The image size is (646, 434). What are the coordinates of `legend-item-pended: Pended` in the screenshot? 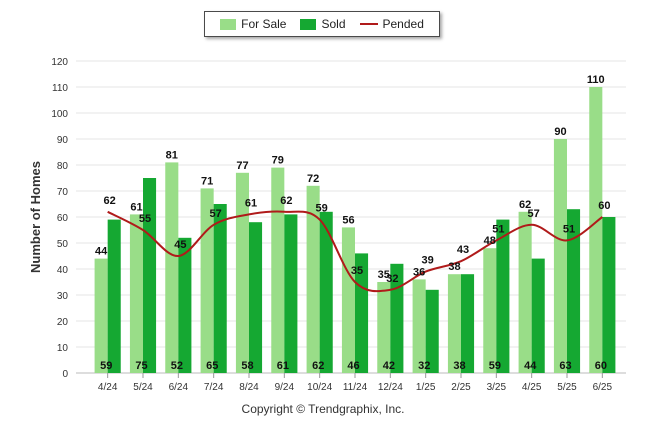 It's located at (391, 24).